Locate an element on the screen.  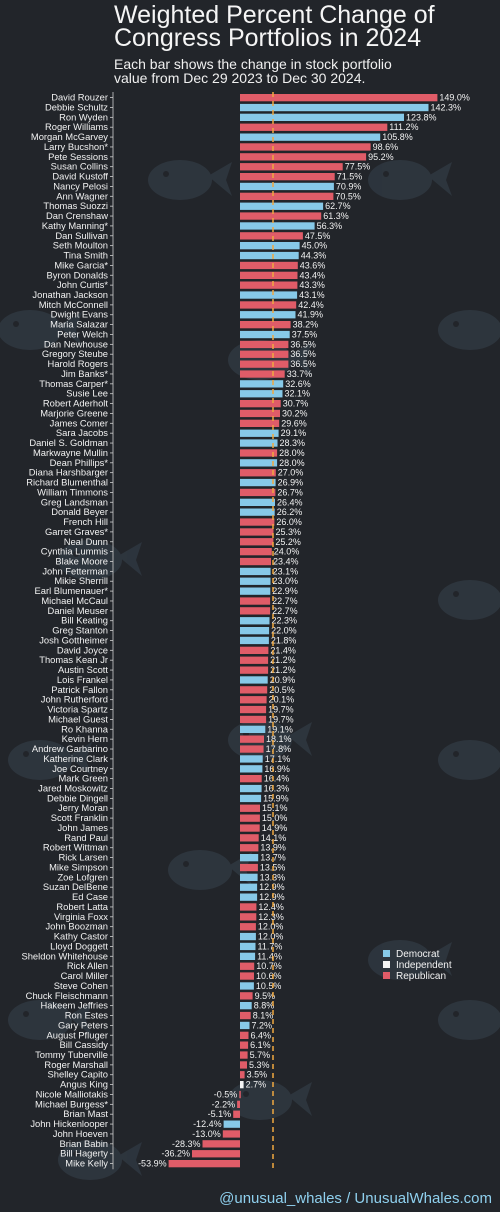
value-label: 22.9% is located at coordinates (285, 591).